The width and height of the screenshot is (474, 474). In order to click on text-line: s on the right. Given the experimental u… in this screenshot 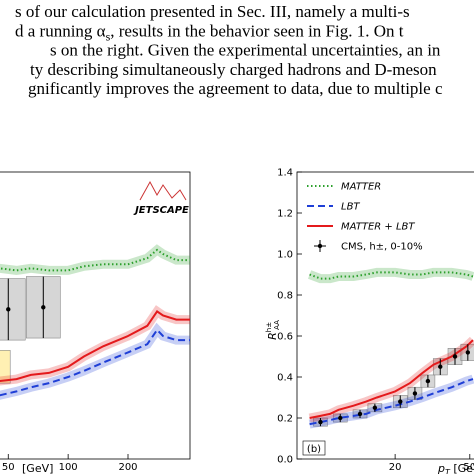, I will do `click(245, 50)`.